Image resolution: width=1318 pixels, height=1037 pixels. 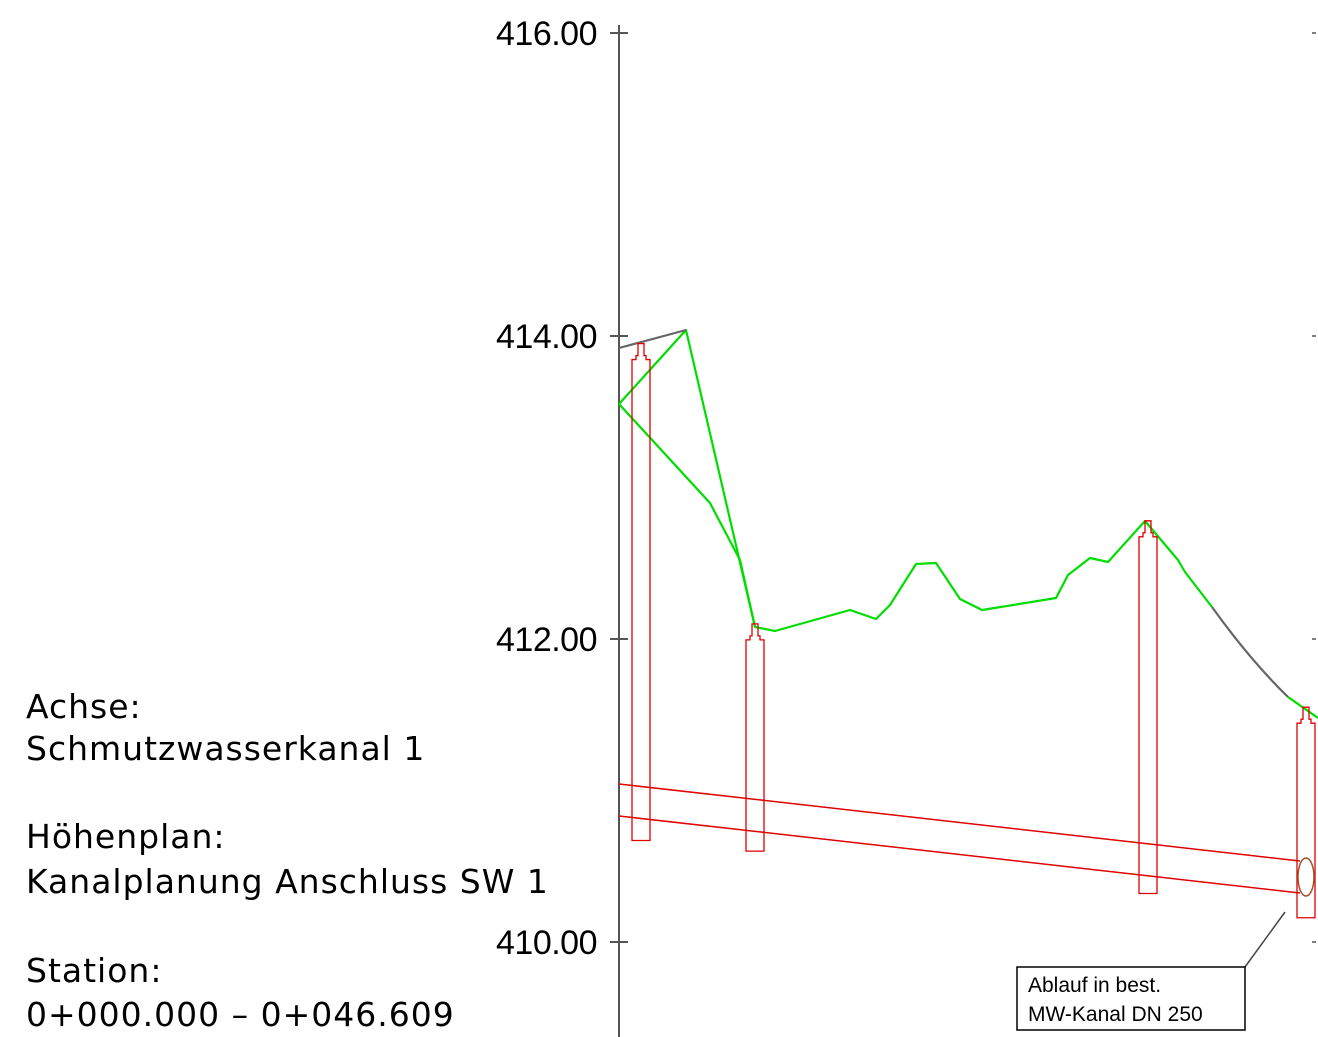 I want to click on callout-line-2: MW-Kanal DN 250, so click(x=1115, y=1014).